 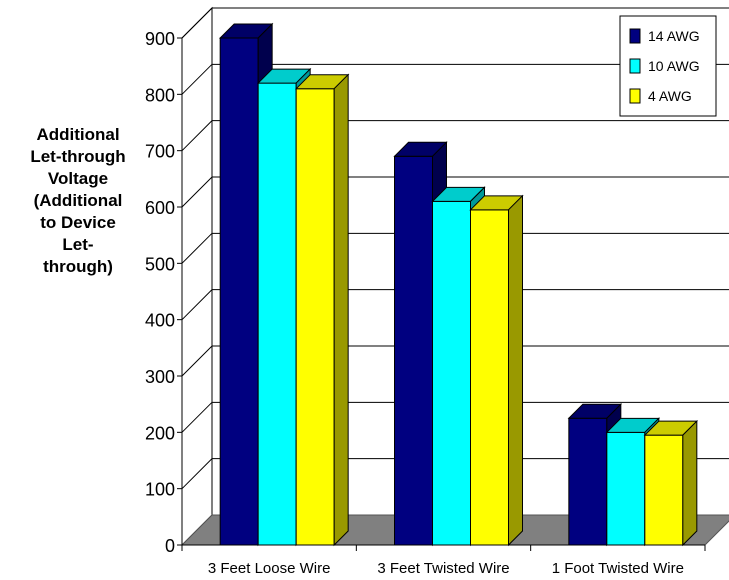 I want to click on side-wall, so click(x=197, y=276).